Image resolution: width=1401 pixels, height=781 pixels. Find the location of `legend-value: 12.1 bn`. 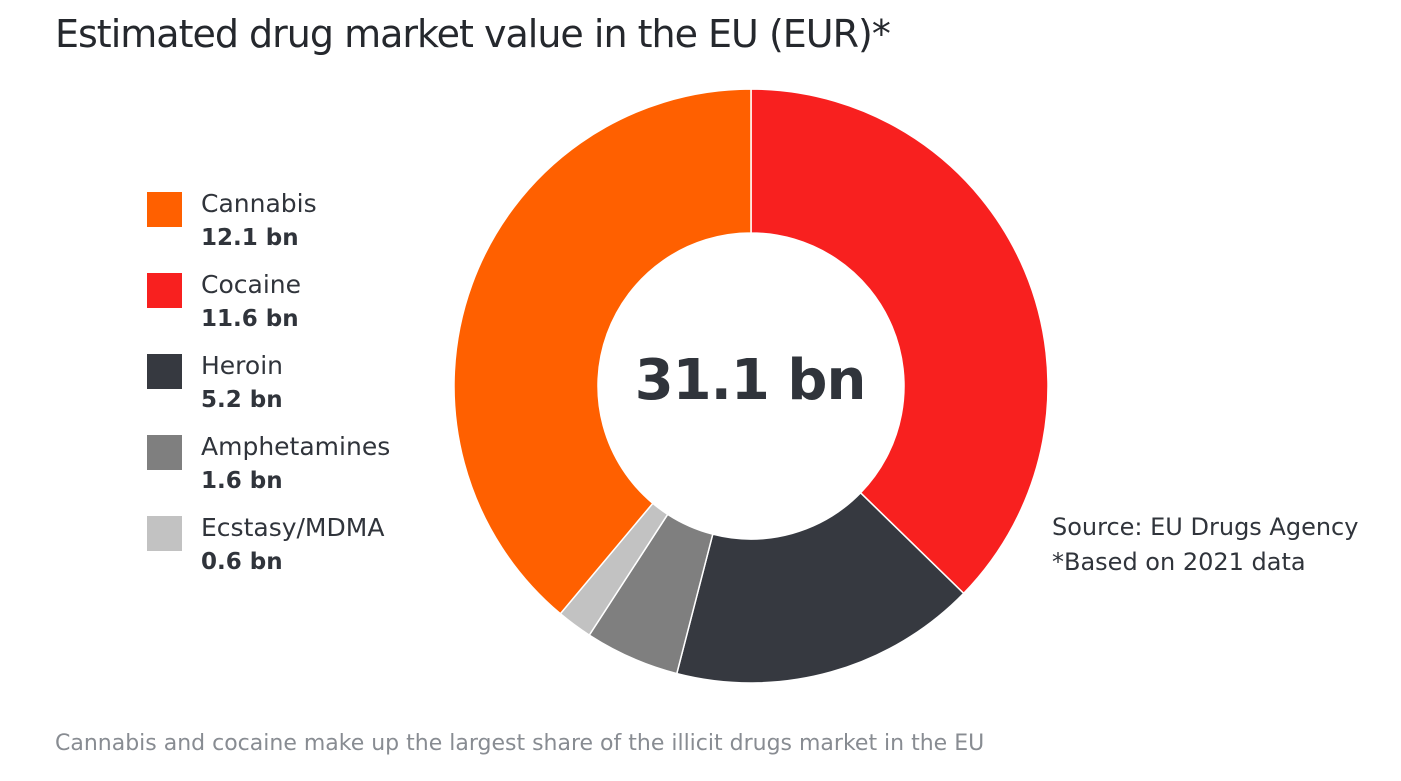

legend-value: 12.1 bn is located at coordinates (250, 238).